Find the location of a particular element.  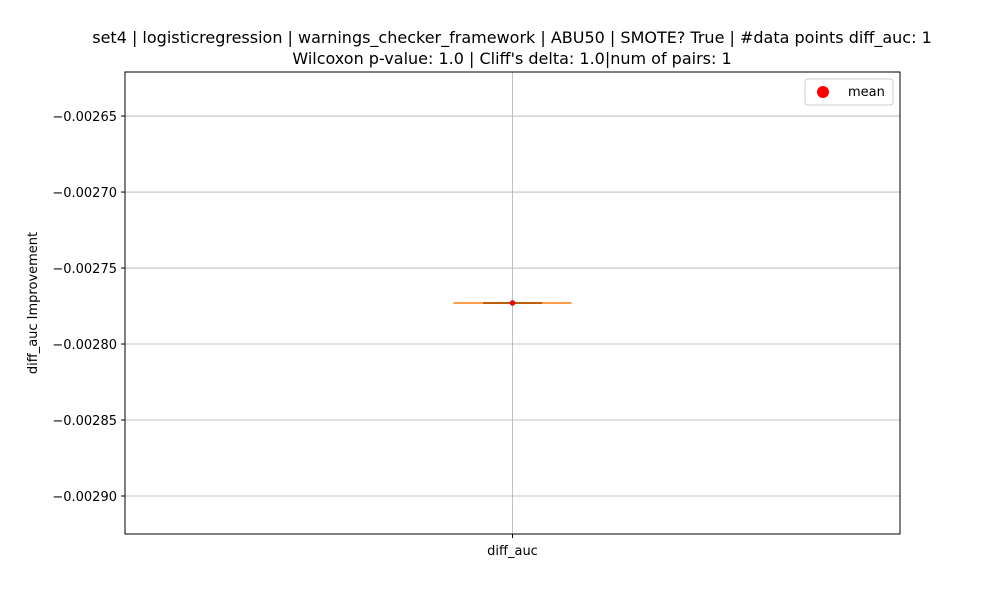

x-axis-ticks: diff_auc is located at coordinates (512, 546).